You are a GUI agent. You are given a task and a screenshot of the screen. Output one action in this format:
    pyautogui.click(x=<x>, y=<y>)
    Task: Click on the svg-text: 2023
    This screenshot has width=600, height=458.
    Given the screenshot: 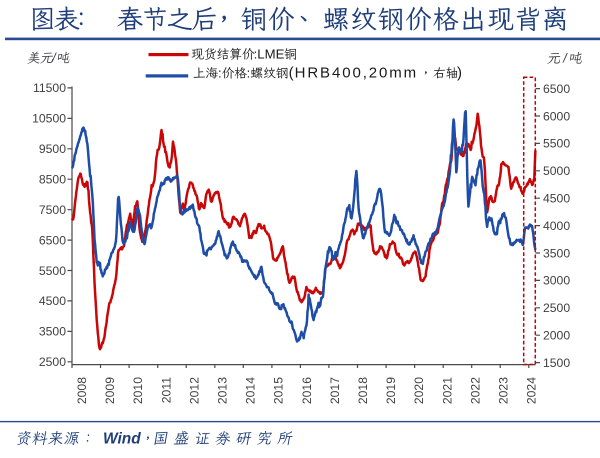 What is the action you would take?
    pyautogui.click(x=504, y=390)
    